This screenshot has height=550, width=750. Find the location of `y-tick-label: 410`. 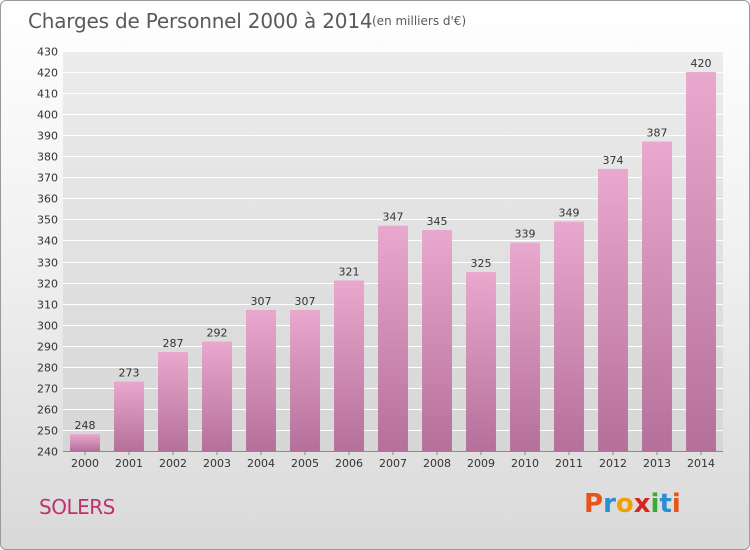

y-tick-label: 410 is located at coordinates (47, 94).